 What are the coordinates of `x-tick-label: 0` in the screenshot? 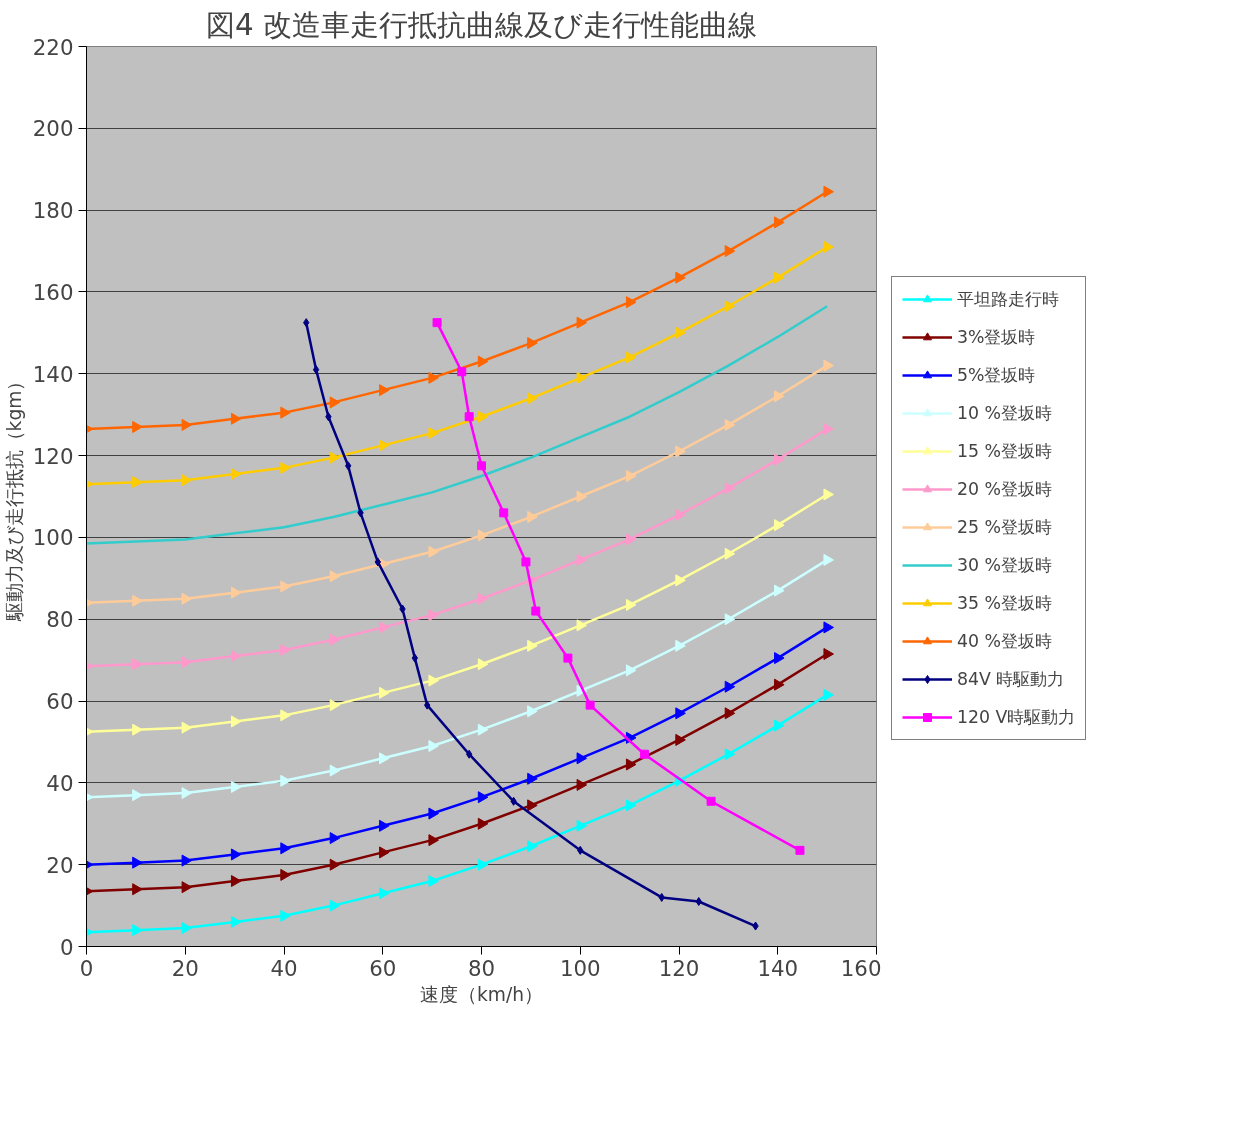 It's located at (86, 968).